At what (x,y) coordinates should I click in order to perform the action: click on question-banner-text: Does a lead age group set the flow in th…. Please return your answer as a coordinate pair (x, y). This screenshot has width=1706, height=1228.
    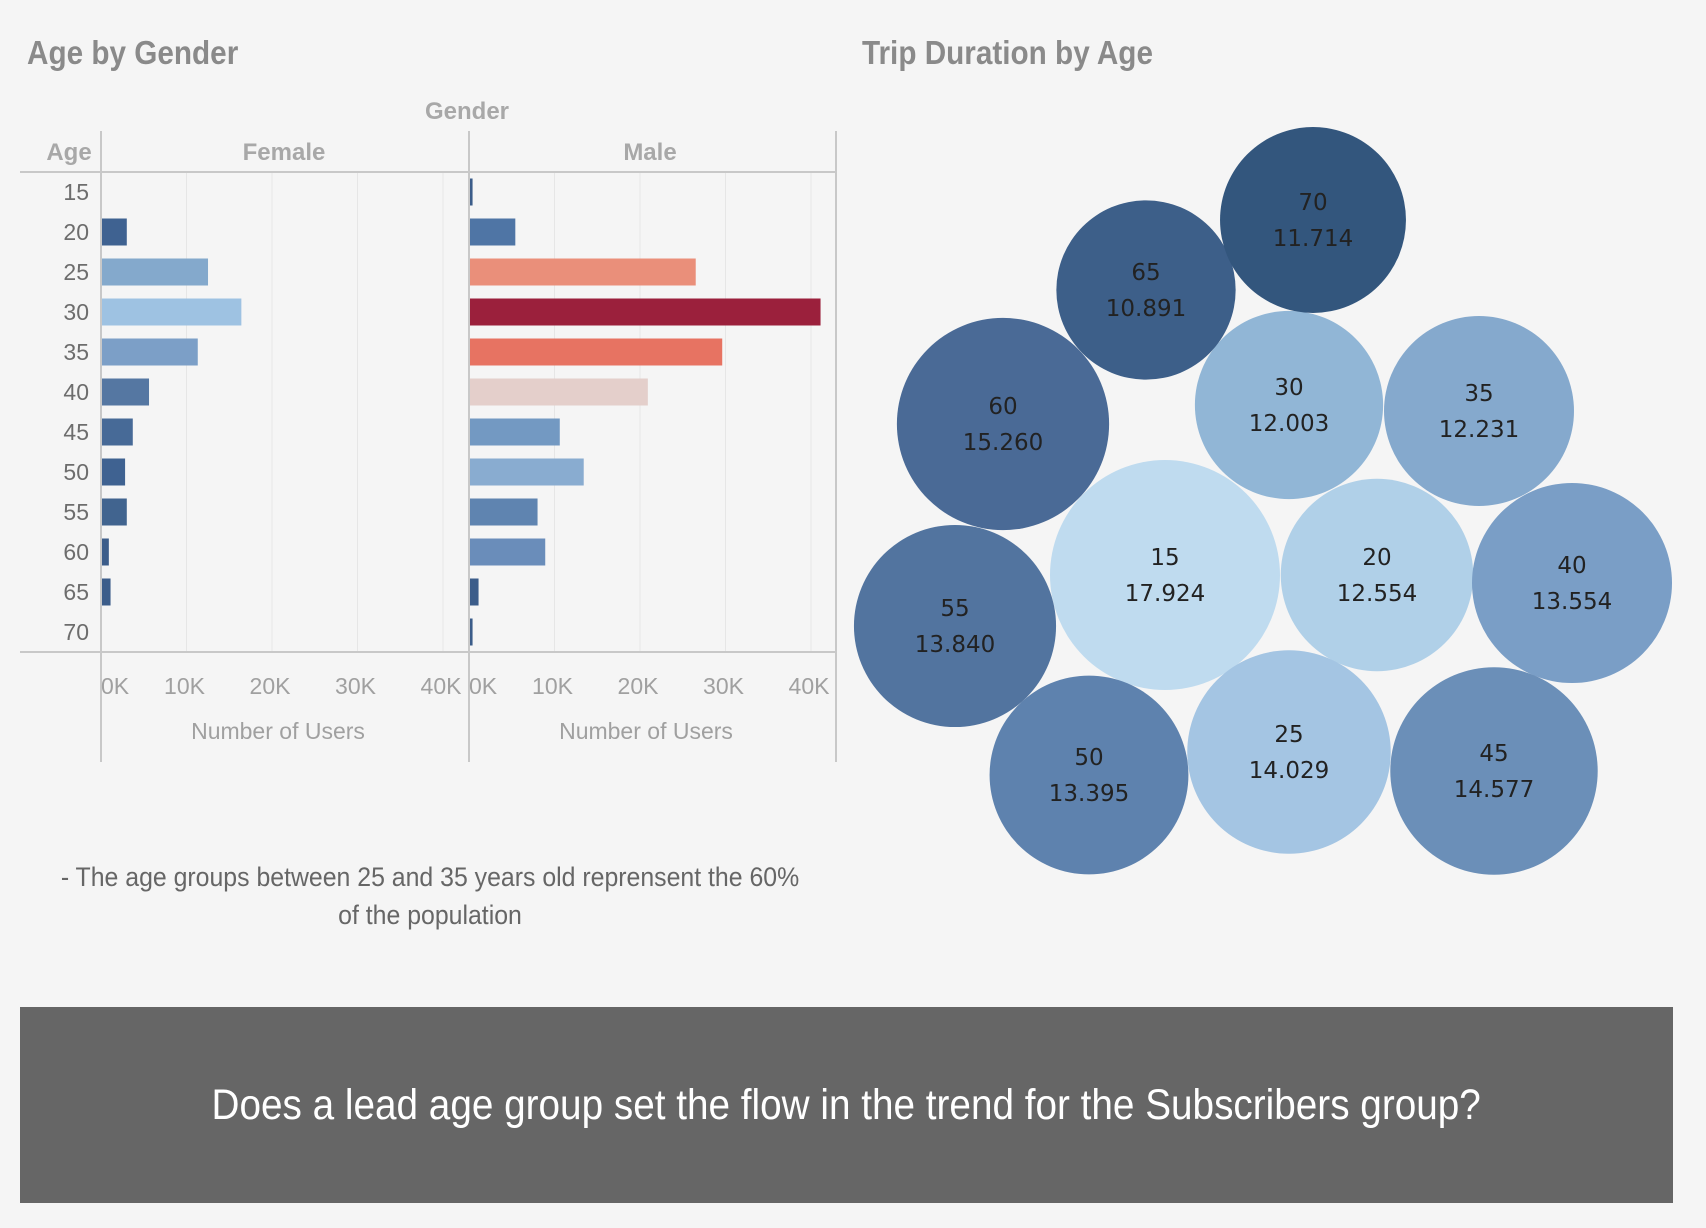
    Looking at the image, I should click on (846, 1104).